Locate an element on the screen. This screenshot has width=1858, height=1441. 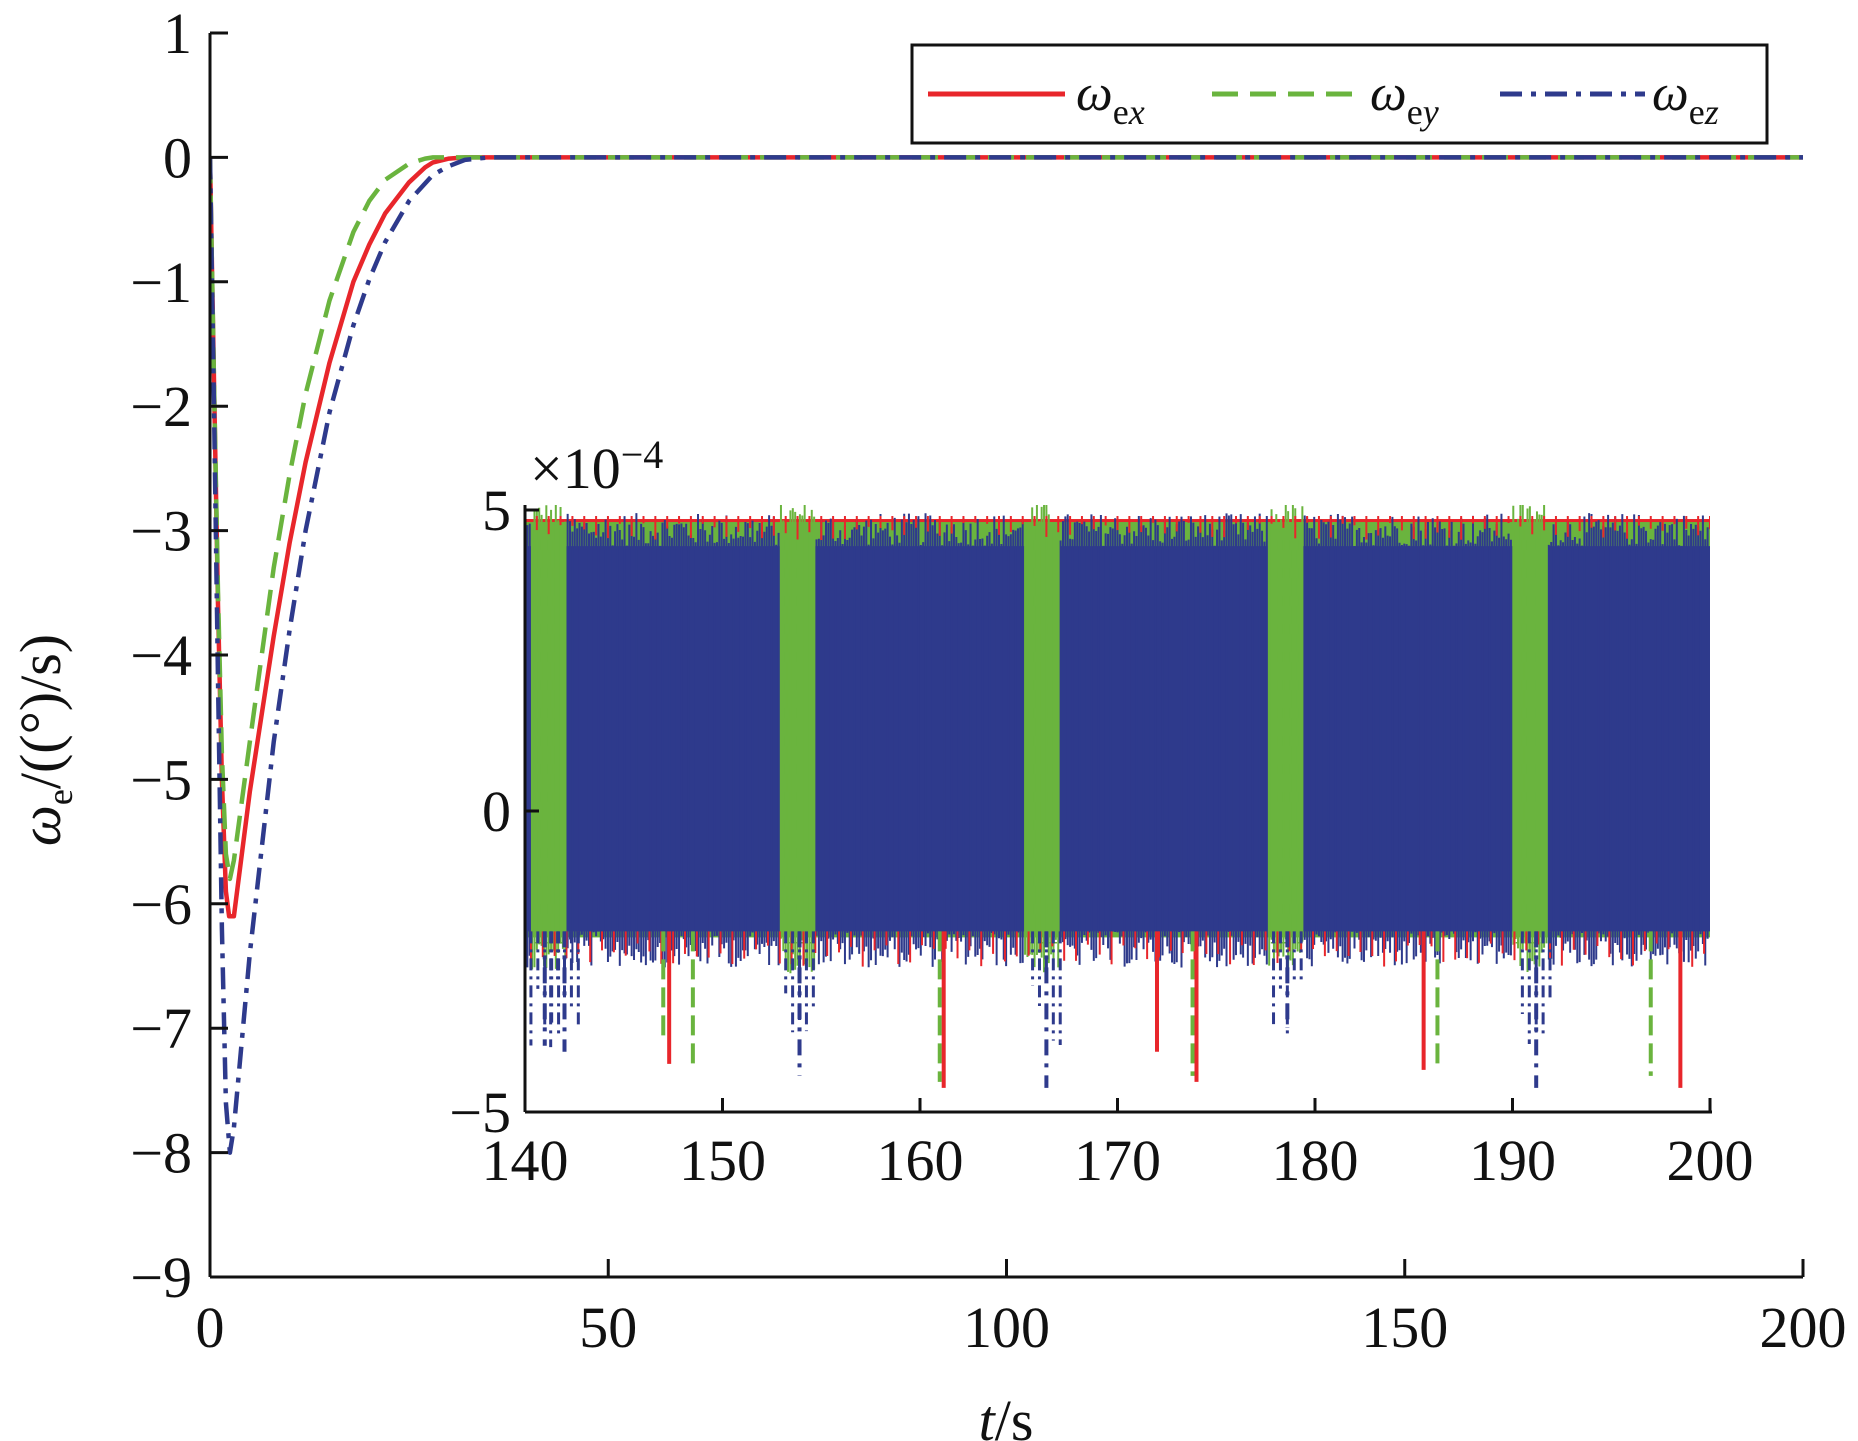
legend-label-ey: ωey is located at coordinates (1404, 98).